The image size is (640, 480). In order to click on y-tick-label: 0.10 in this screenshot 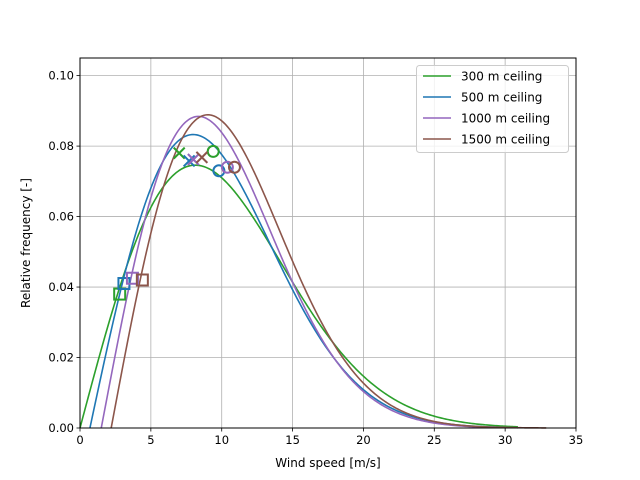, I will do `click(61, 76)`.